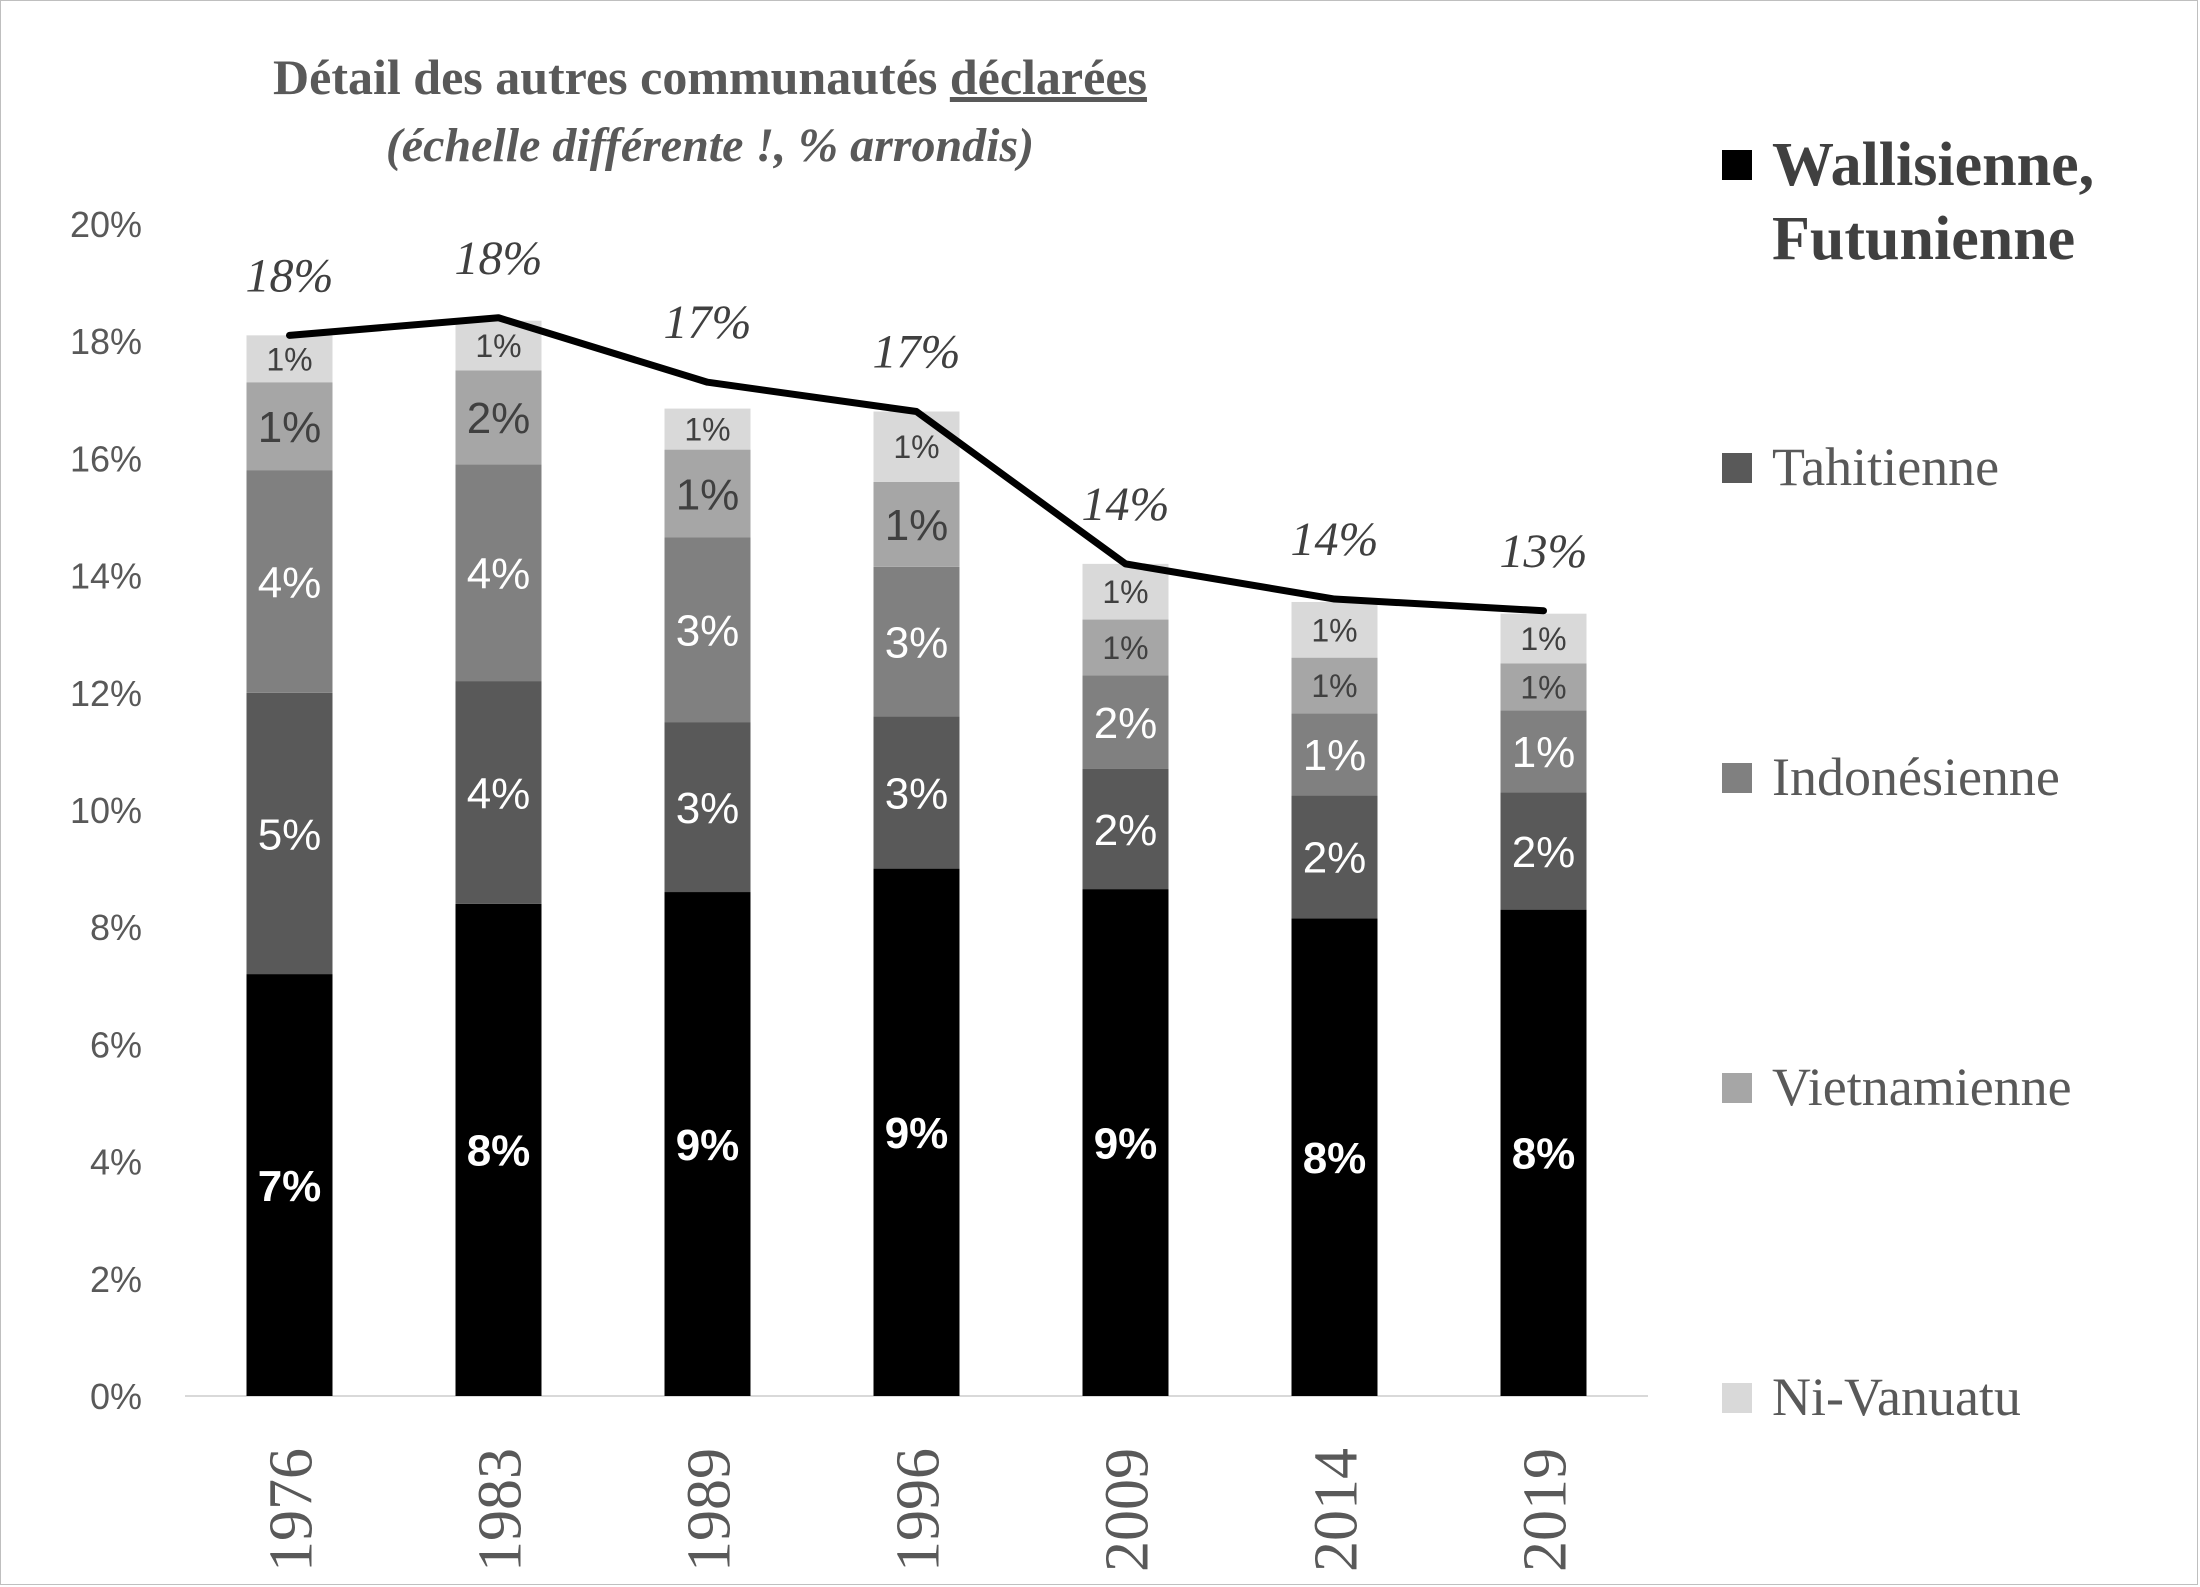  I want to click on legend-label: Wallisienne, Futunienne, so click(1933, 202).